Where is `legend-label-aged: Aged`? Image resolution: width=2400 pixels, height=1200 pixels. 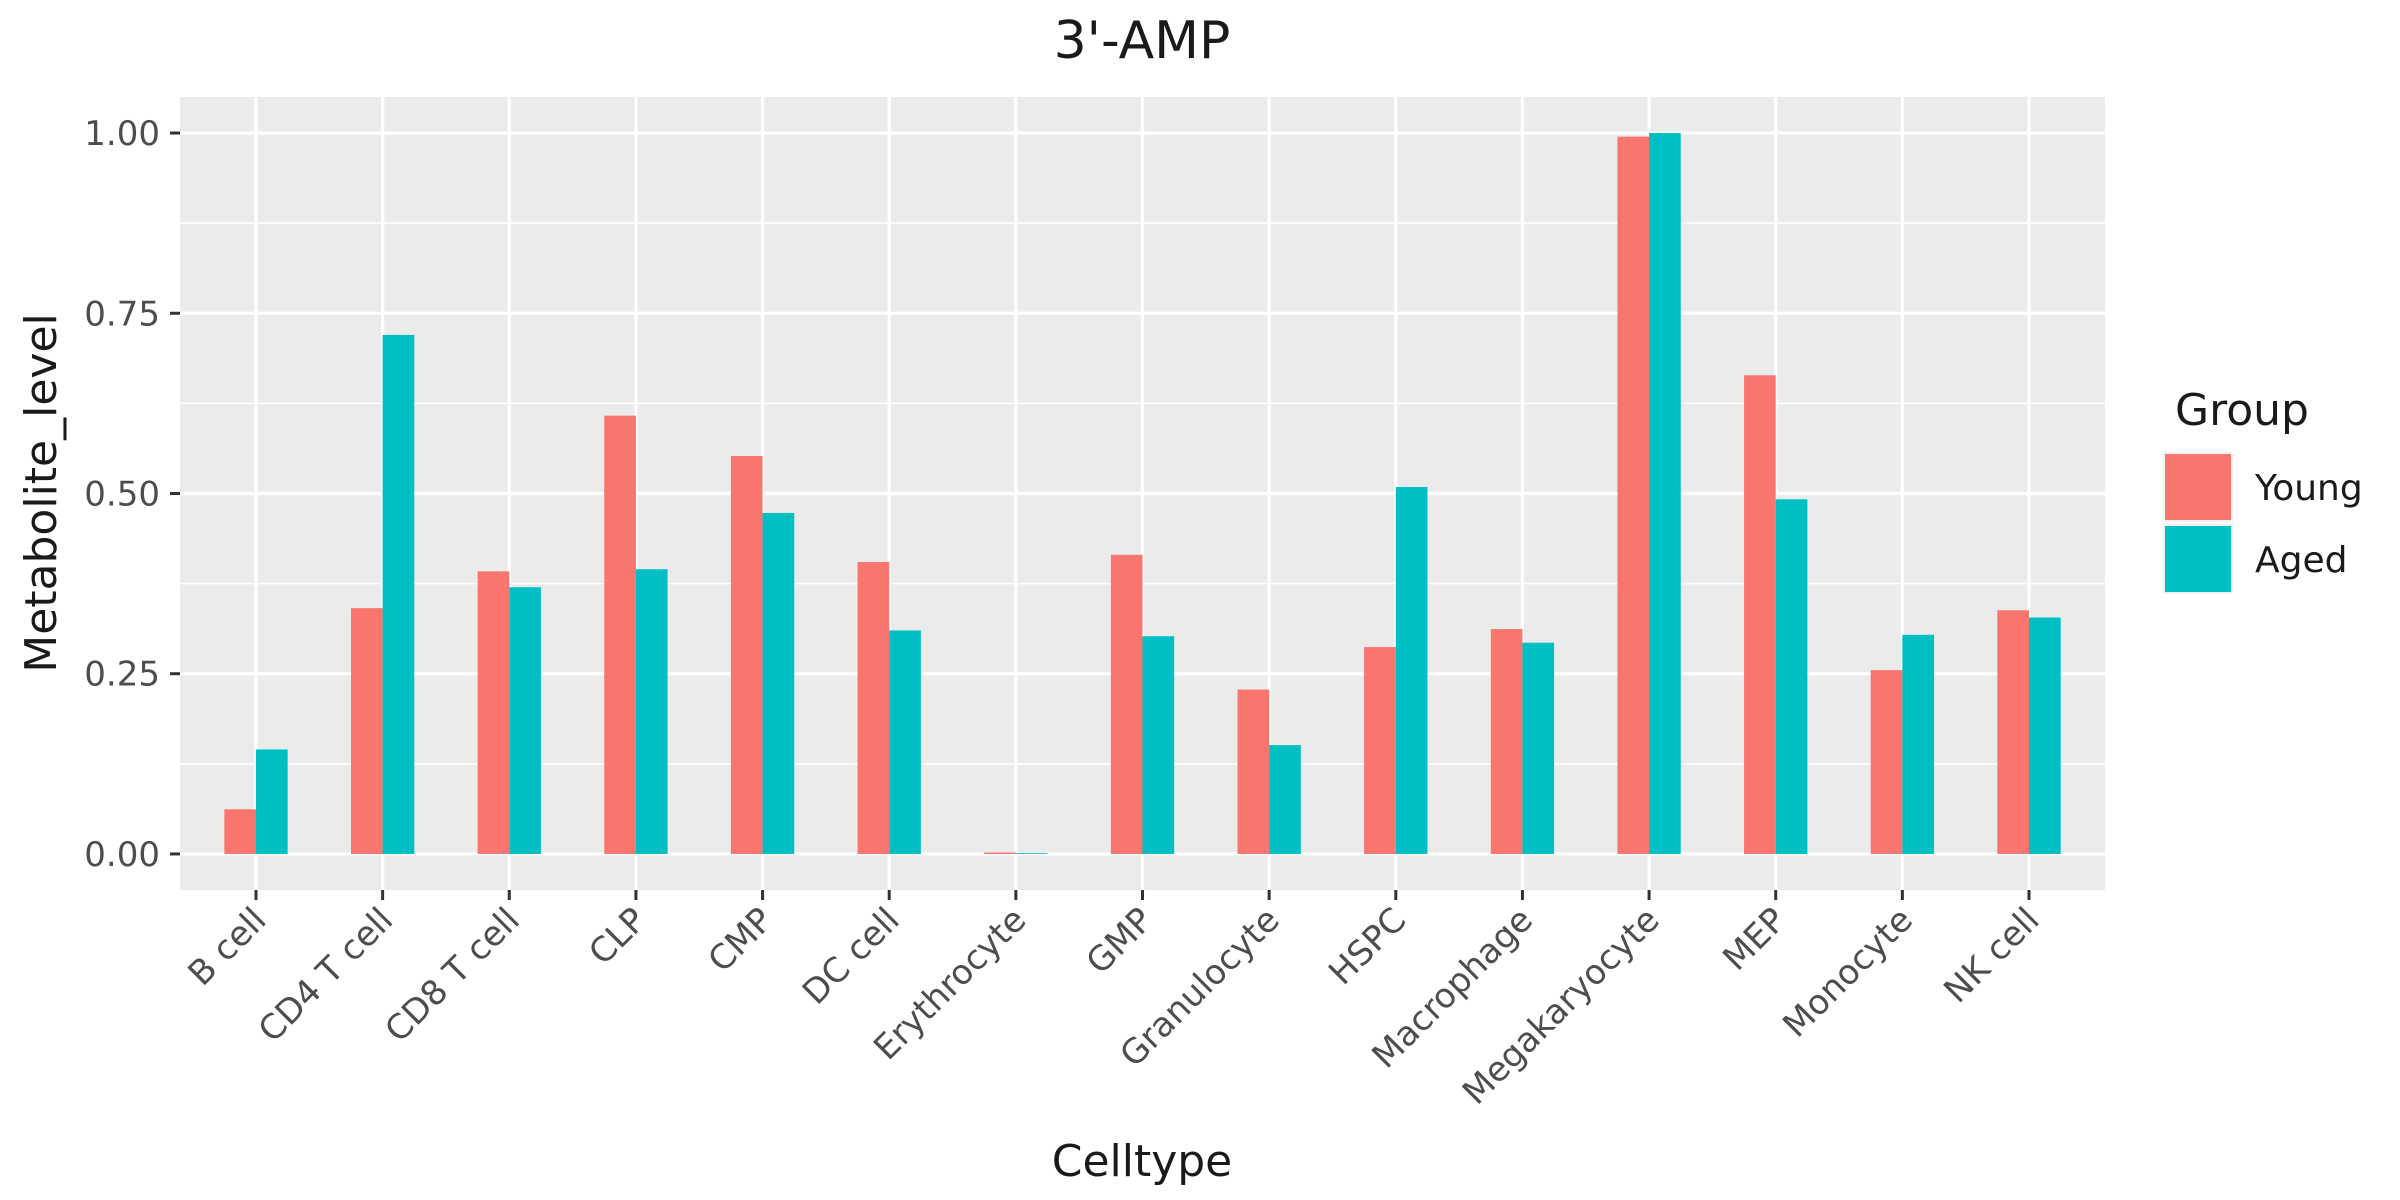
legend-label-aged: Aged is located at coordinates (2301, 560).